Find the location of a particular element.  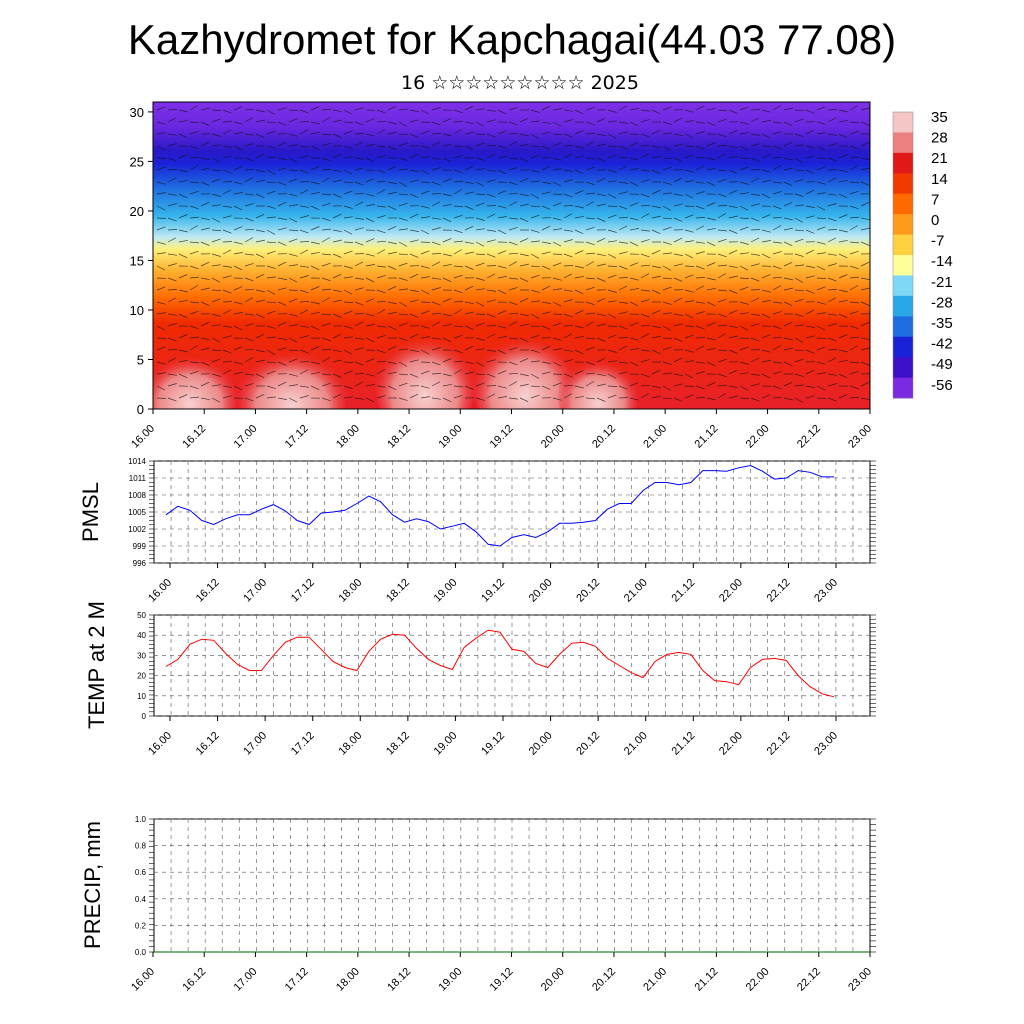

warm-cell is located at coordinates (195, 379).